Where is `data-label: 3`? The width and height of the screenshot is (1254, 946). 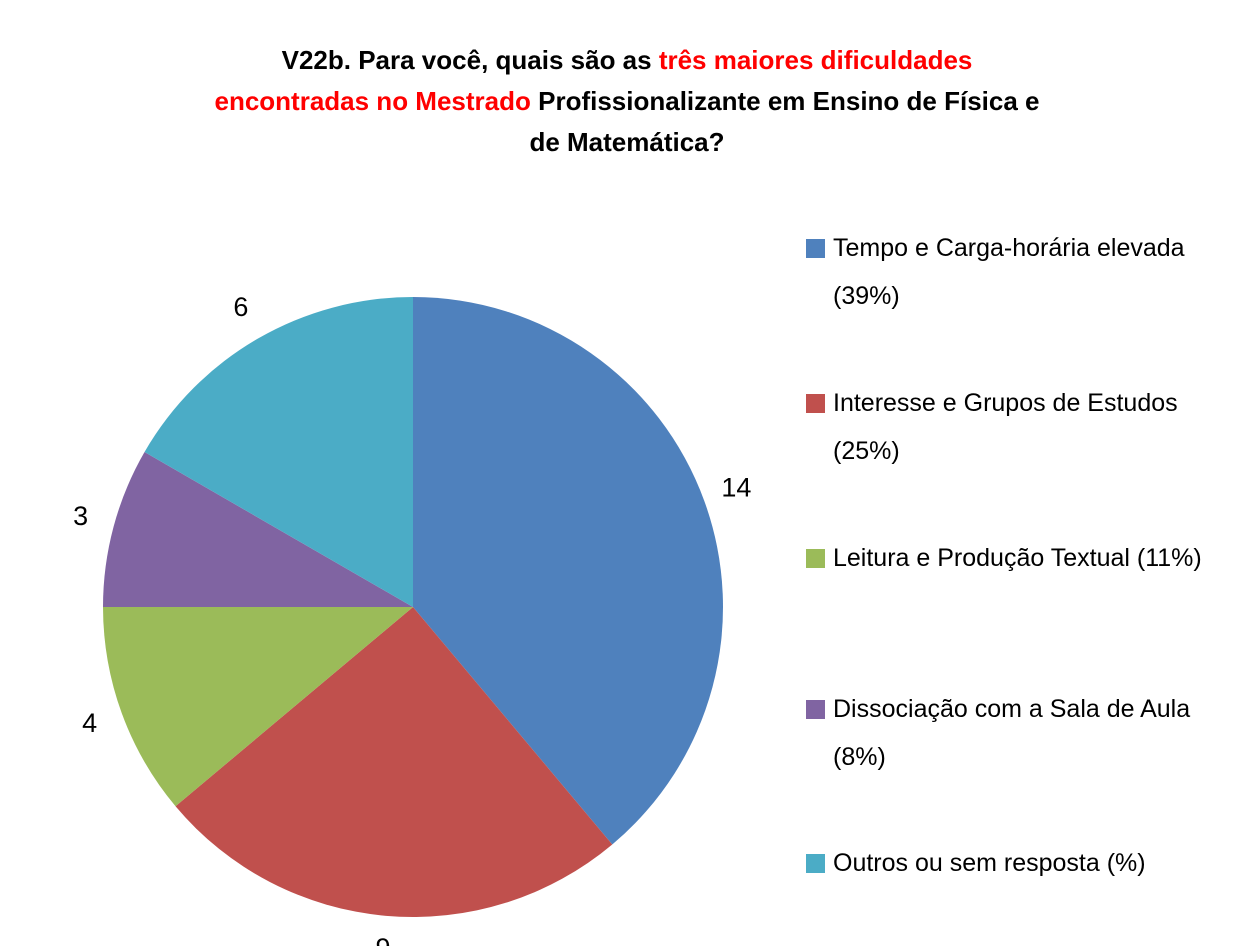 data-label: 3 is located at coordinates (80, 516).